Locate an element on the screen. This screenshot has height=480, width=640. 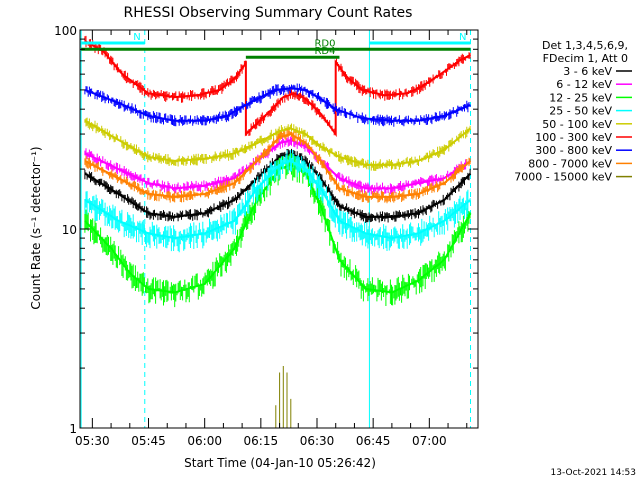
chart-title: RHESSI Observing Summary Count Rates is located at coordinates (268, 13).